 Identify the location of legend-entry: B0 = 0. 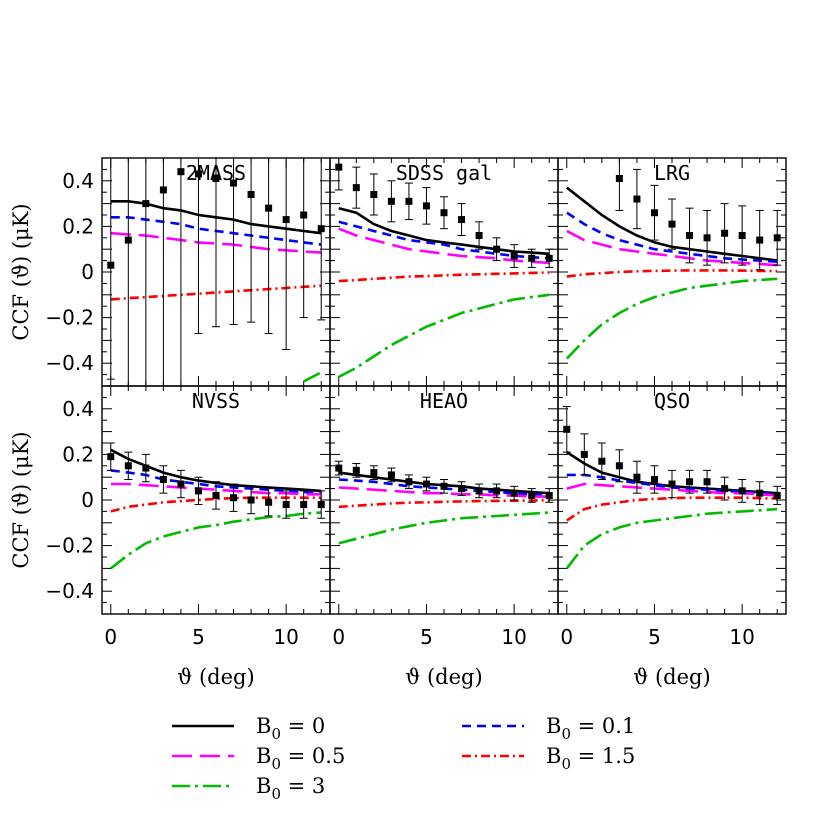
(248, 728).